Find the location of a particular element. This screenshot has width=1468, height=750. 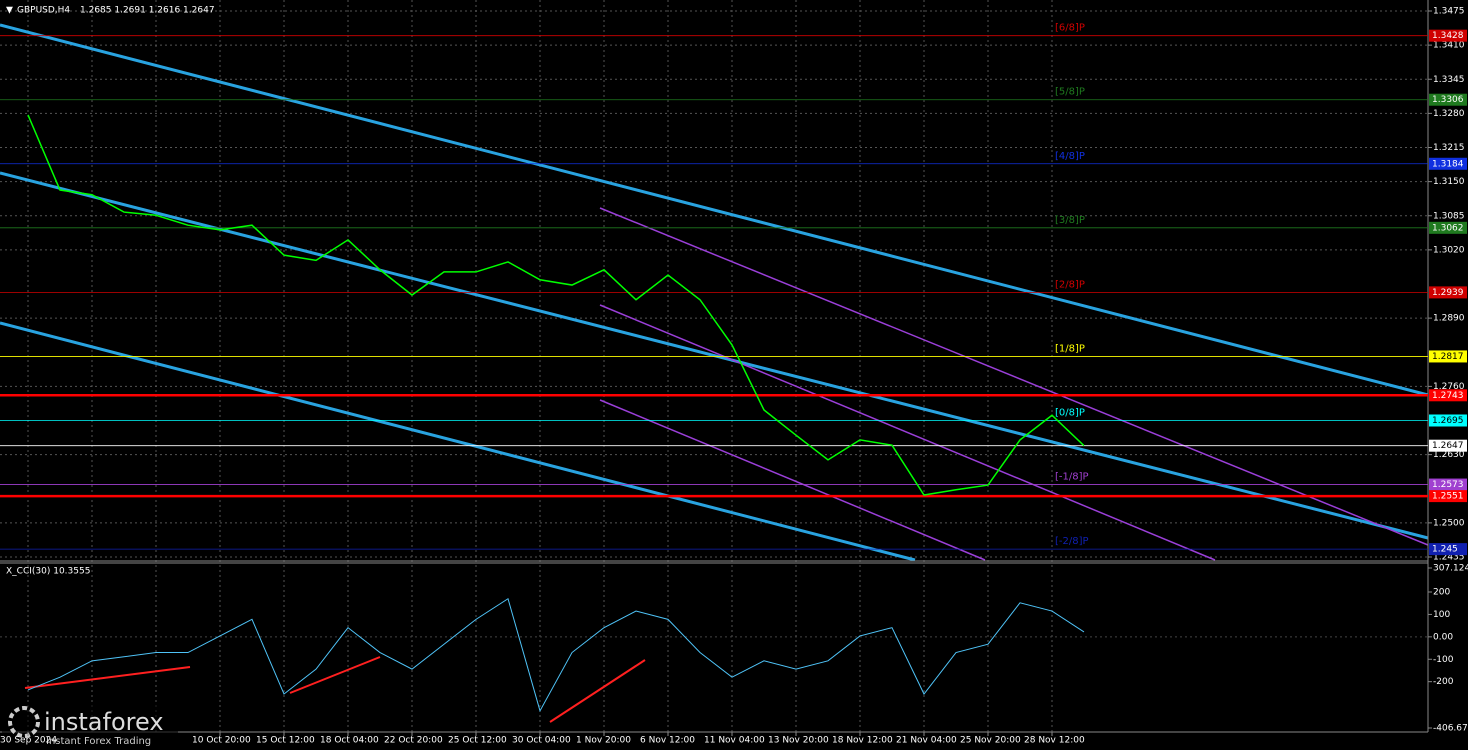

x-tick-label: 18 Oct 04:00 is located at coordinates (349, 741).